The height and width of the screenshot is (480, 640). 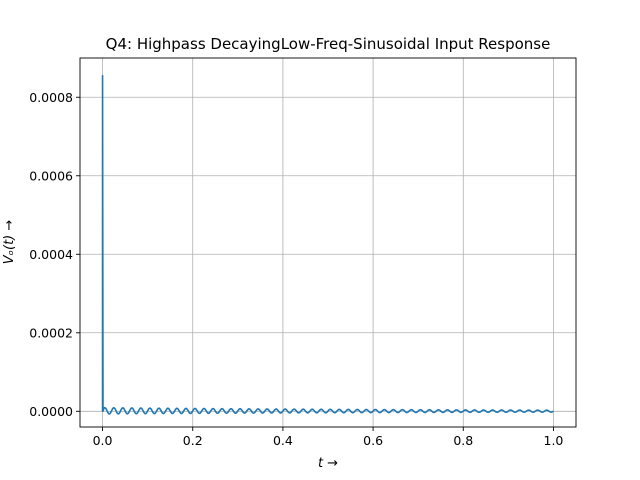 I want to click on x-tick-label: 0.6, so click(x=373, y=440).